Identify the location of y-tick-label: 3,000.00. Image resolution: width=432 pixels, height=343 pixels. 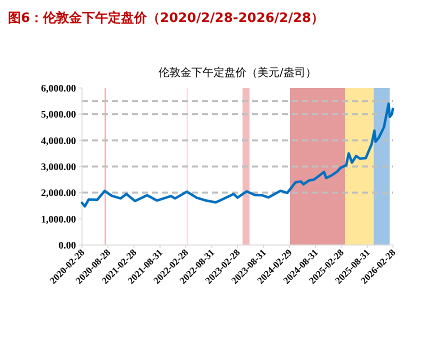
(58, 167).